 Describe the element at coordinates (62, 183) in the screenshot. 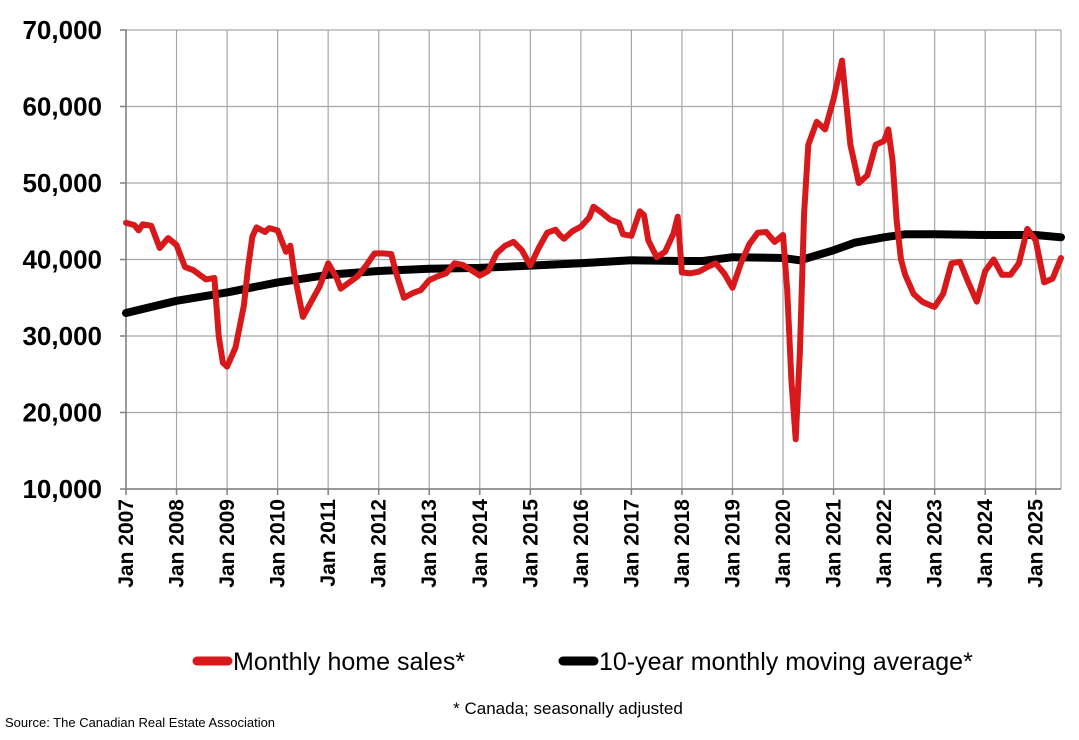

I see `y-tick-label: 50,000` at that location.